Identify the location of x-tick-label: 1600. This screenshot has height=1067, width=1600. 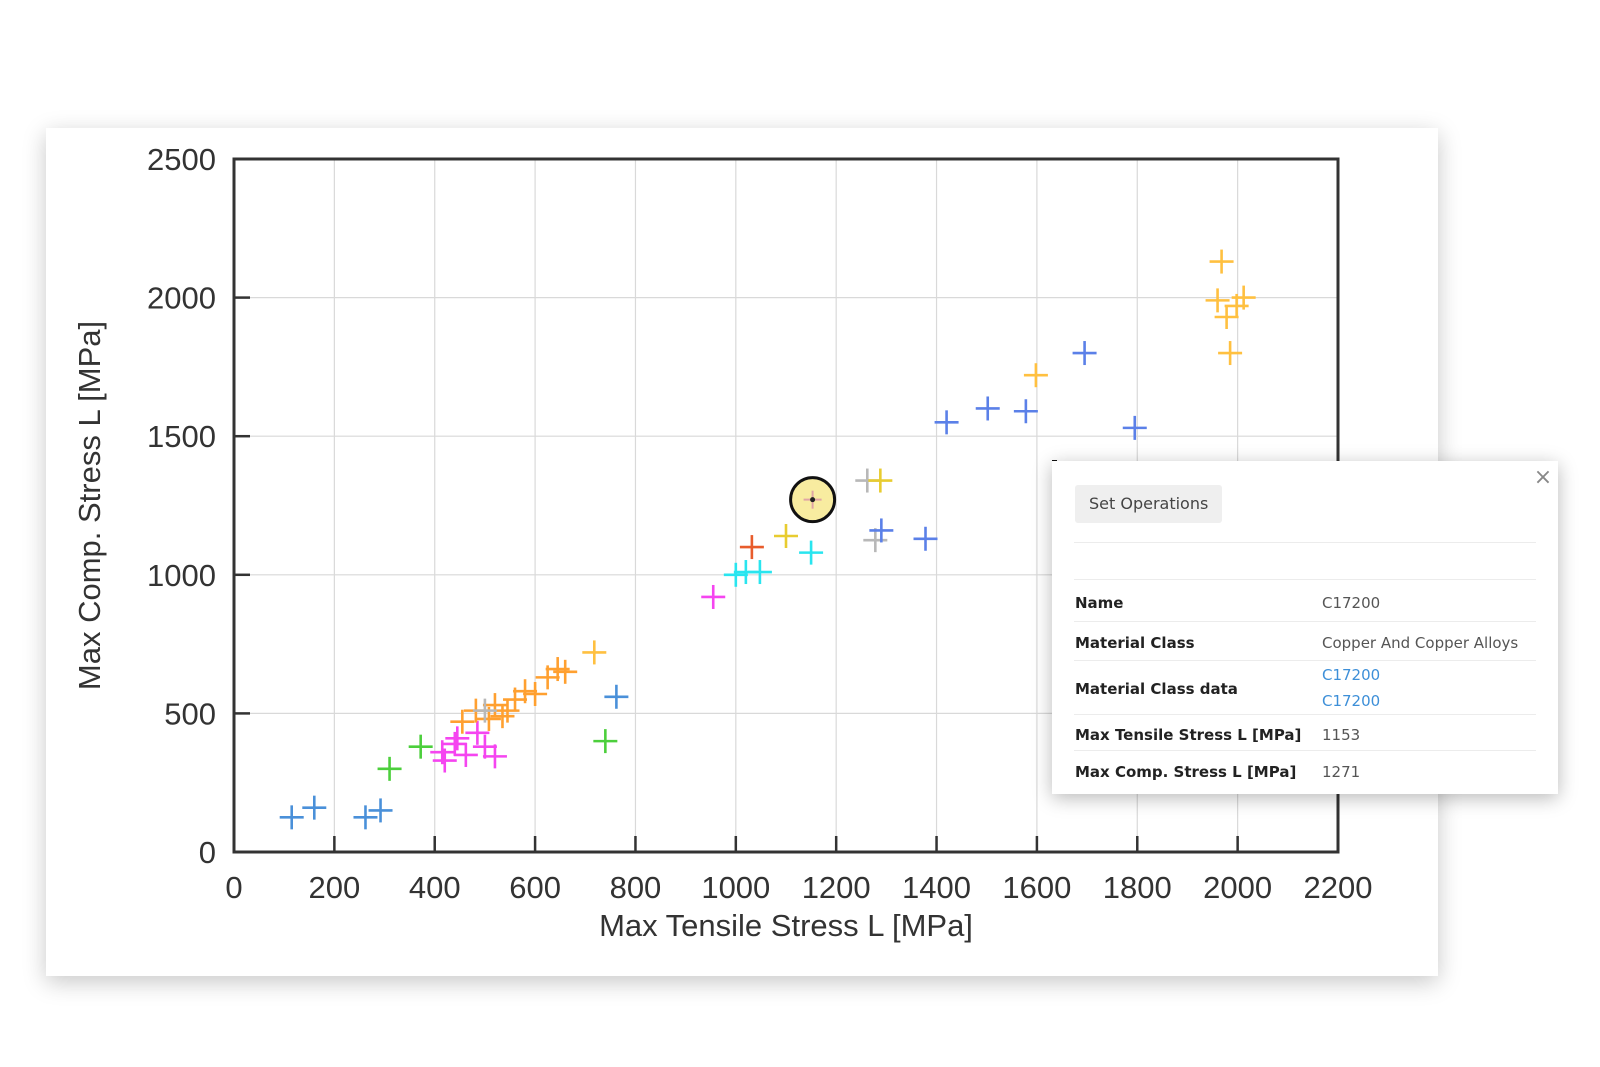
(1036, 887).